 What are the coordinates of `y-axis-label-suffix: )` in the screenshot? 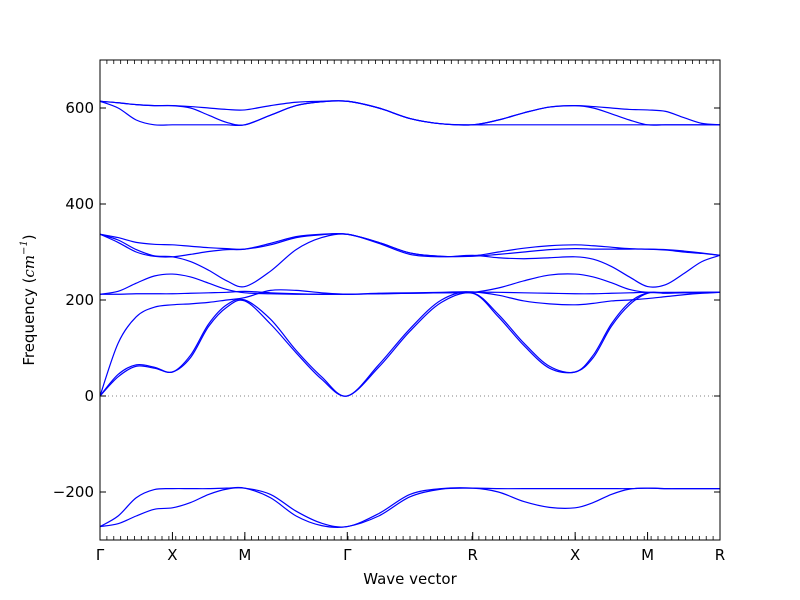 It's located at (29, 237).